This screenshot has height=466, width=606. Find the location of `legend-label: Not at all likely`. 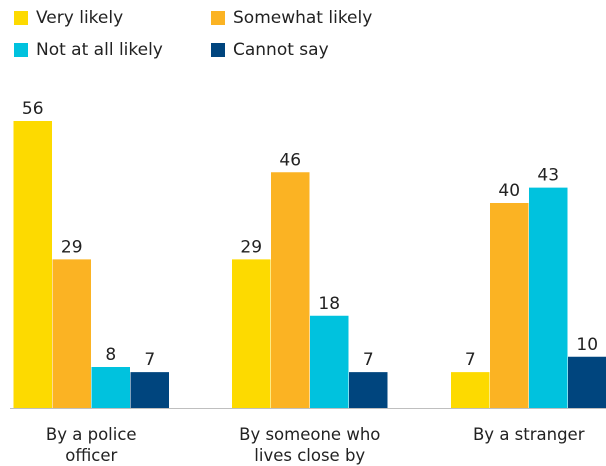

legend-label: Not at all likely is located at coordinates (99, 50).